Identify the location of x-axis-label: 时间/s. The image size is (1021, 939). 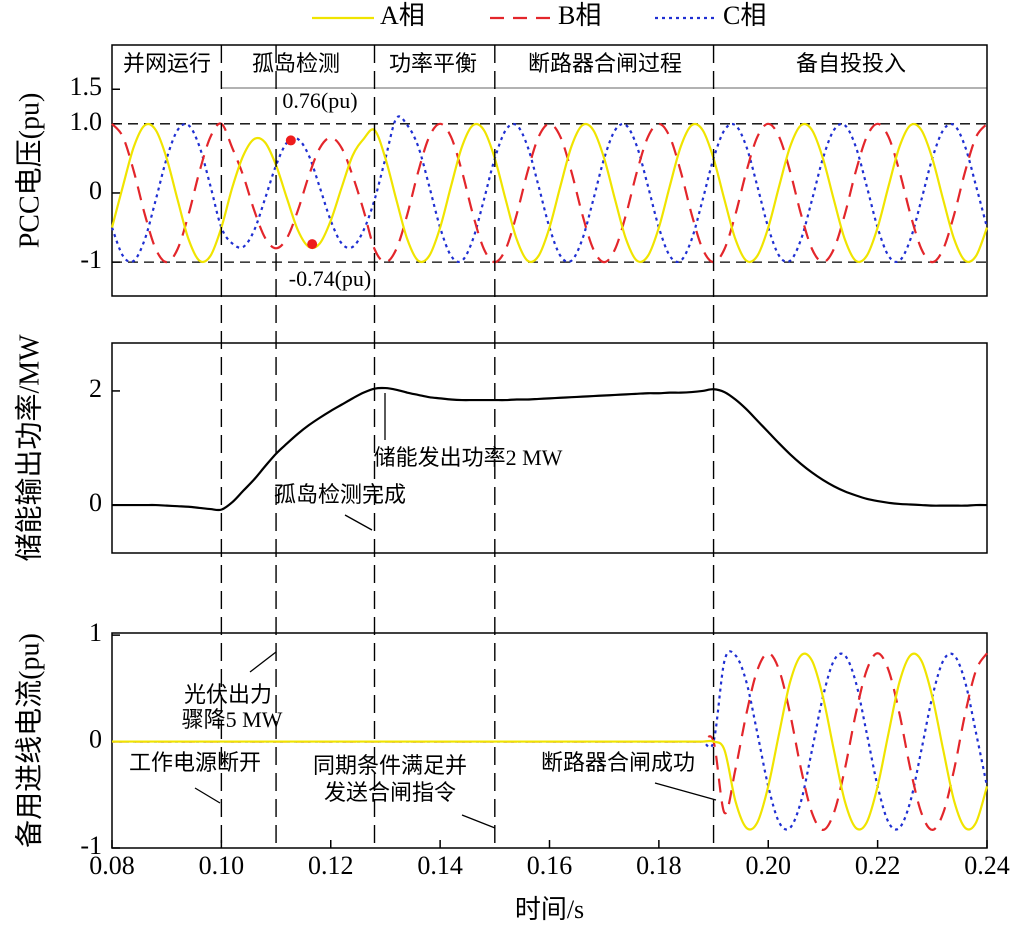
(549, 909).